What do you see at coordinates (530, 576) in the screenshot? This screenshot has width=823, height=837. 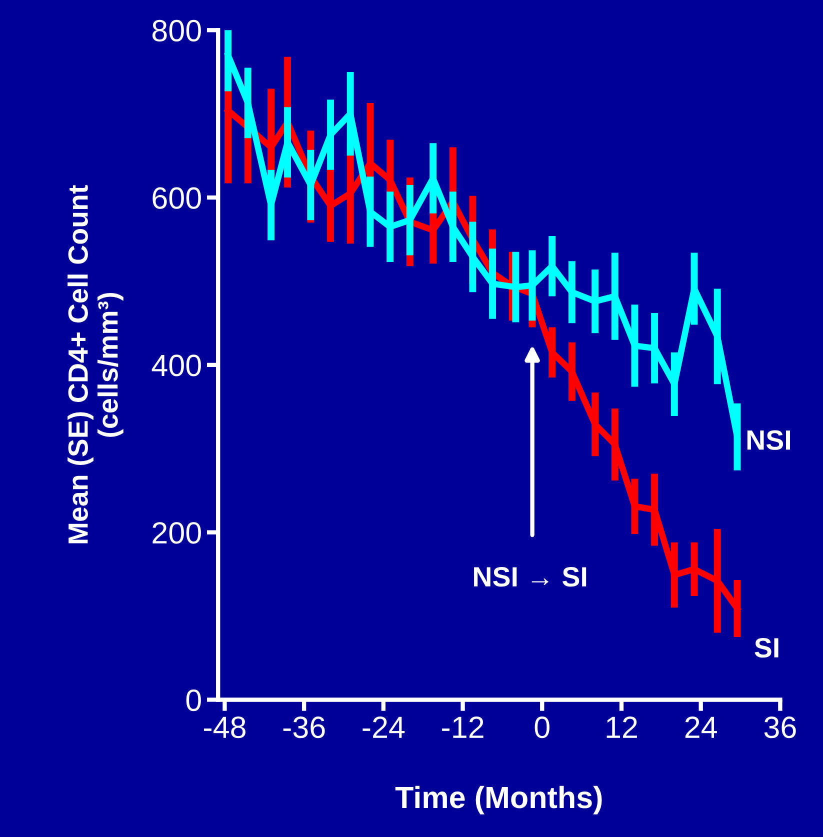 I see `annotation: NSI → SI` at bounding box center [530, 576].